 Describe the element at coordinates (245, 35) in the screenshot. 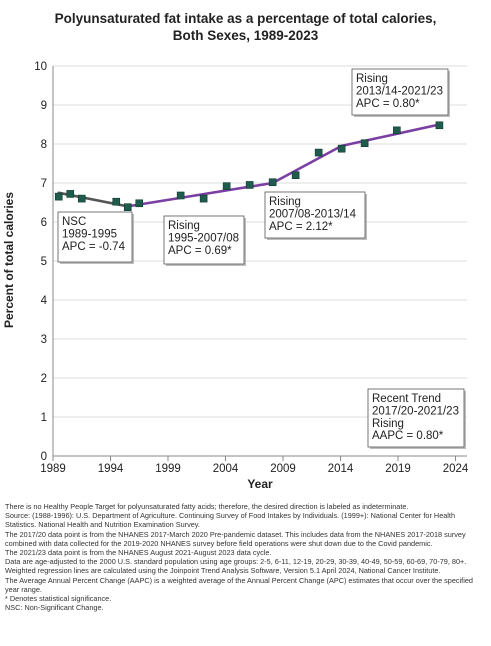

I see `chart-title-line-2: Both Sexes, 1989-2023` at that location.